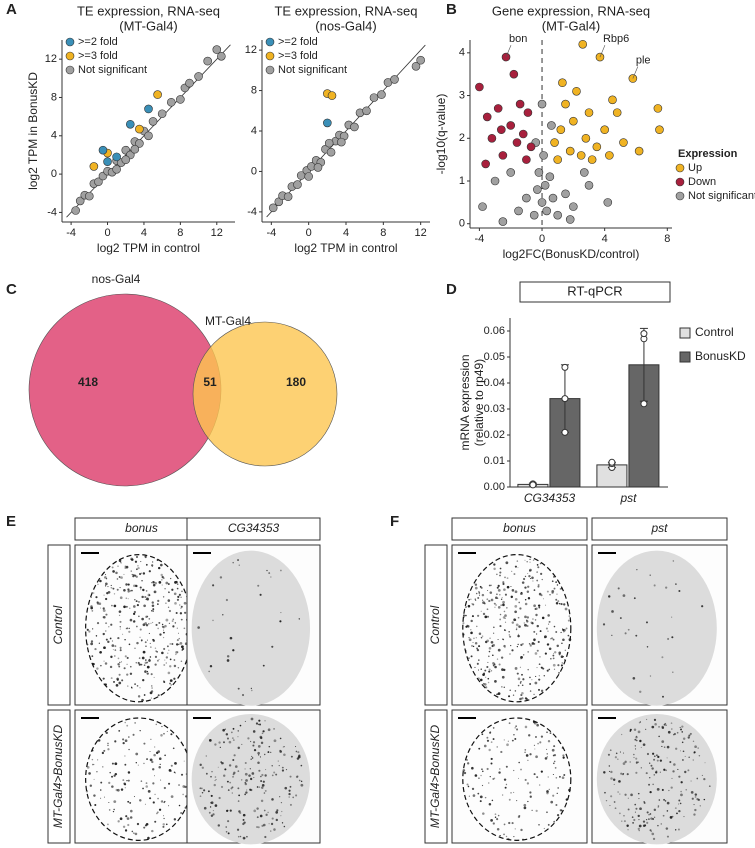 This screenshot has height=848, width=755. What do you see at coordinates (251, 50) in the screenshot?
I see `y-tick-label: 12` at bounding box center [251, 50].